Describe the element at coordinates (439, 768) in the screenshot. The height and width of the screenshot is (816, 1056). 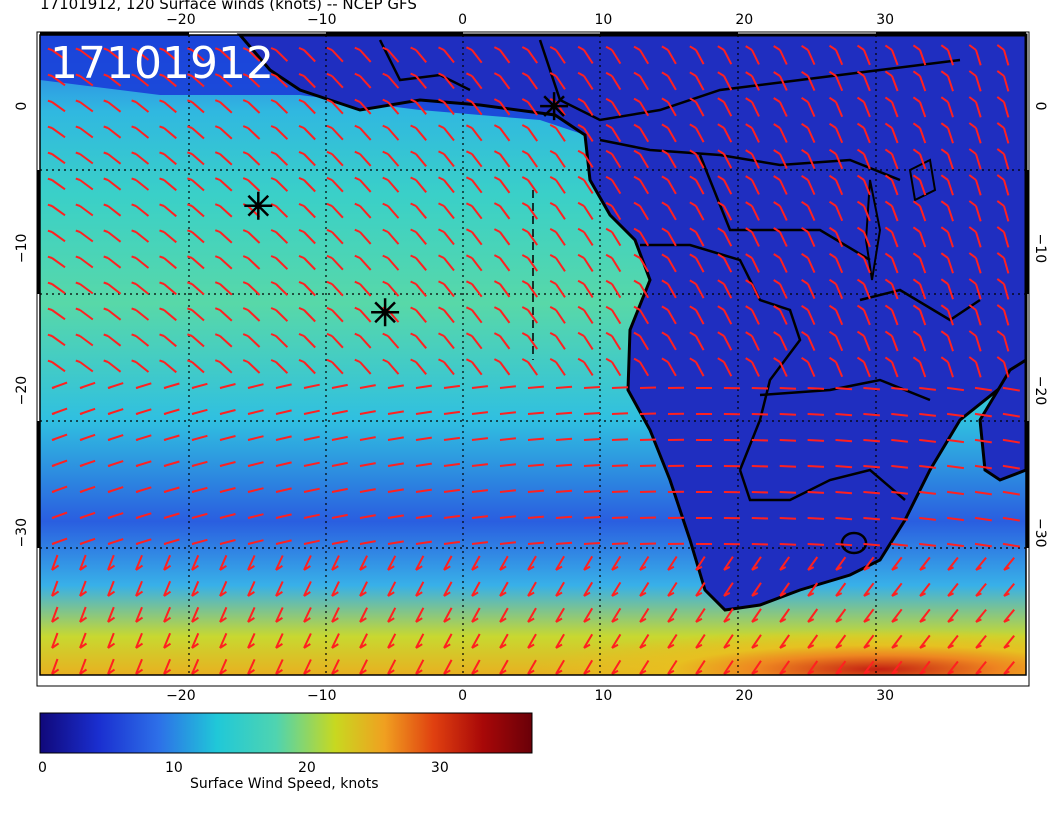
I see `colorbar-tick-label: 30` at that location.